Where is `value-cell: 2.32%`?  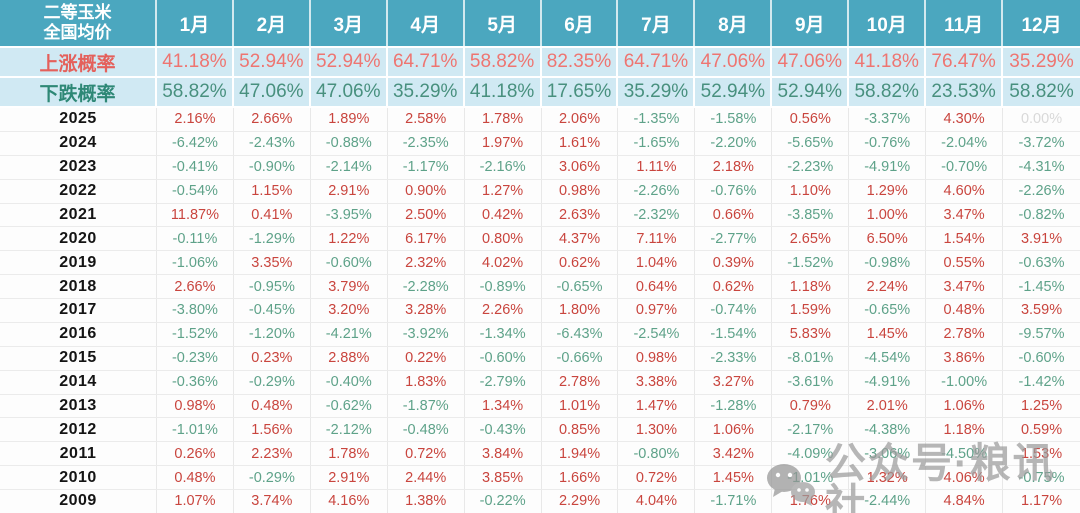 value-cell: 2.32% is located at coordinates (426, 263).